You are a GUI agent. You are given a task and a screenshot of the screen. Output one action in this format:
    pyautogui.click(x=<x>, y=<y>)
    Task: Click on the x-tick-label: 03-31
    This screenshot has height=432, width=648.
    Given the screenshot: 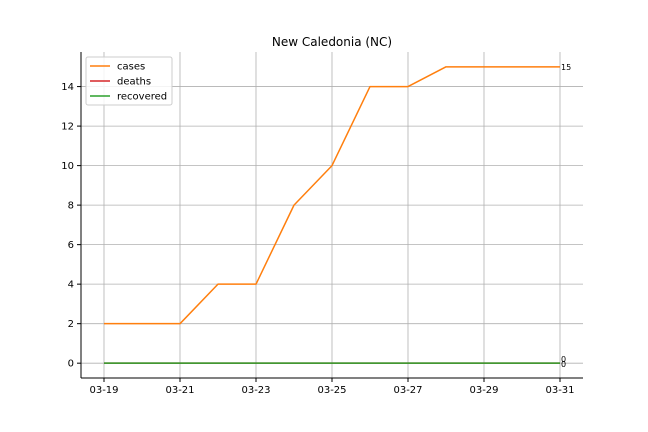 What is the action you would take?
    pyautogui.click(x=559, y=390)
    